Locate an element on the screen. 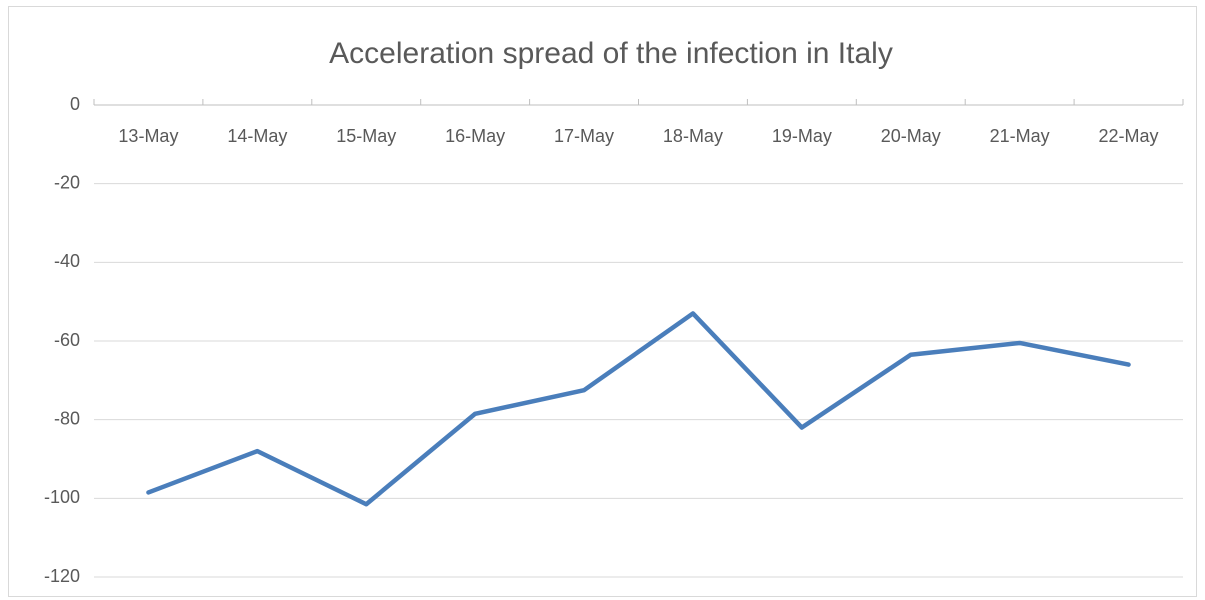 Image resolution: width=1205 pixels, height=600 pixels. x-tick-label: 21-May is located at coordinates (1020, 136).